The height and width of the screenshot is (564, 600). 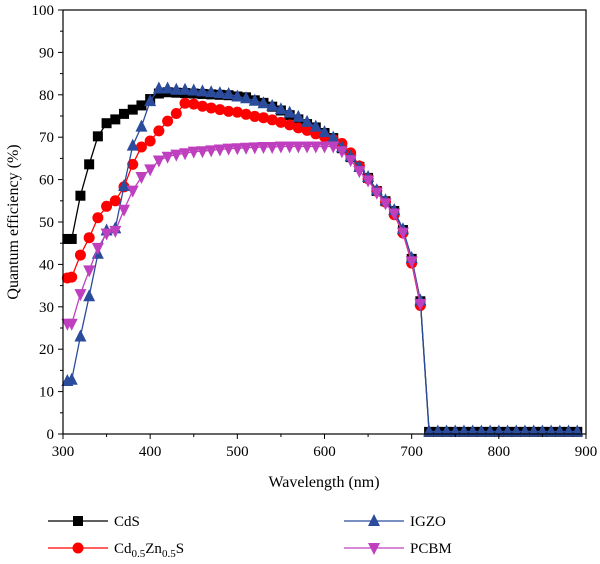 What do you see at coordinates (46, 223) in the screenshot?
I see `y-tick-label: 50` at bounding box center [46, 223].